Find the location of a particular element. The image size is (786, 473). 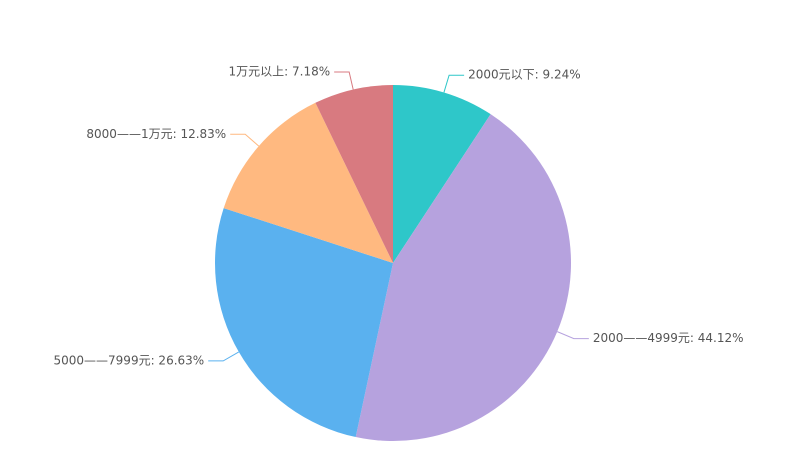

data-label: 1万元以上: 7.18% is located at coordinates (280, 71).